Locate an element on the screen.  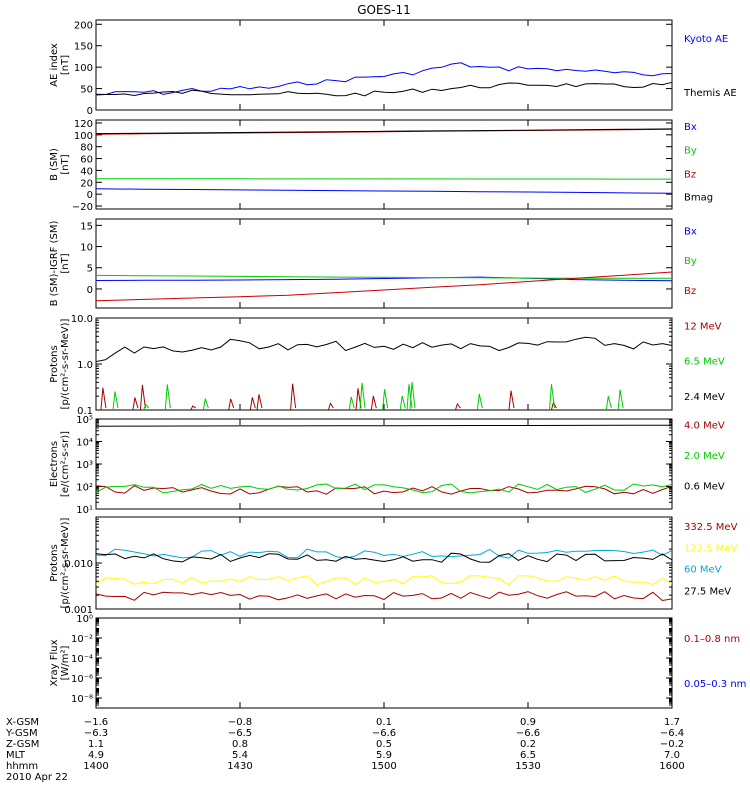
series-bmag: Bmag is located at coordinates (404, 166).